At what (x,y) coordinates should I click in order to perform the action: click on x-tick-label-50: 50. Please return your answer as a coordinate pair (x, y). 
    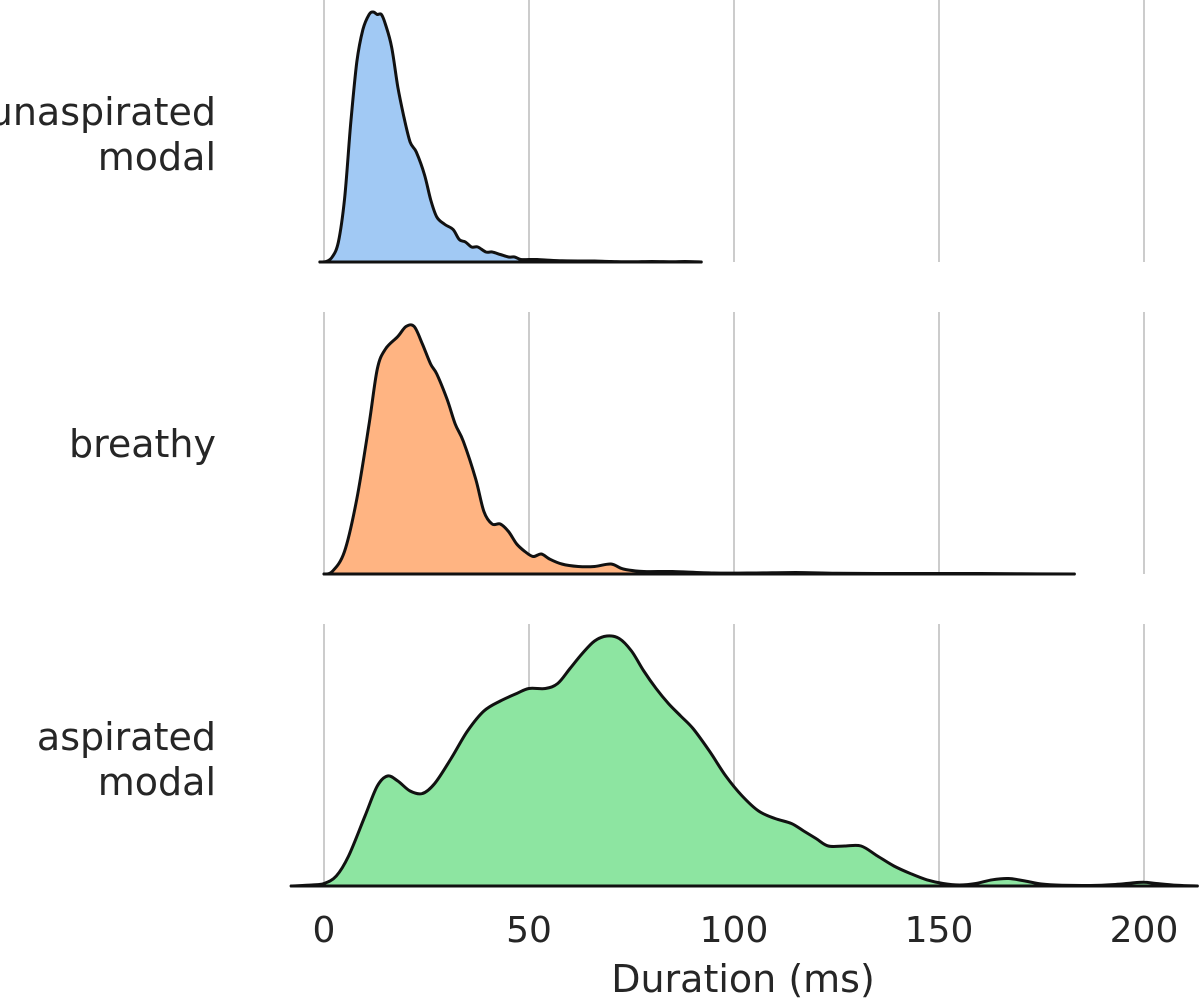
    Looking at the image, I should click on (529, 930).